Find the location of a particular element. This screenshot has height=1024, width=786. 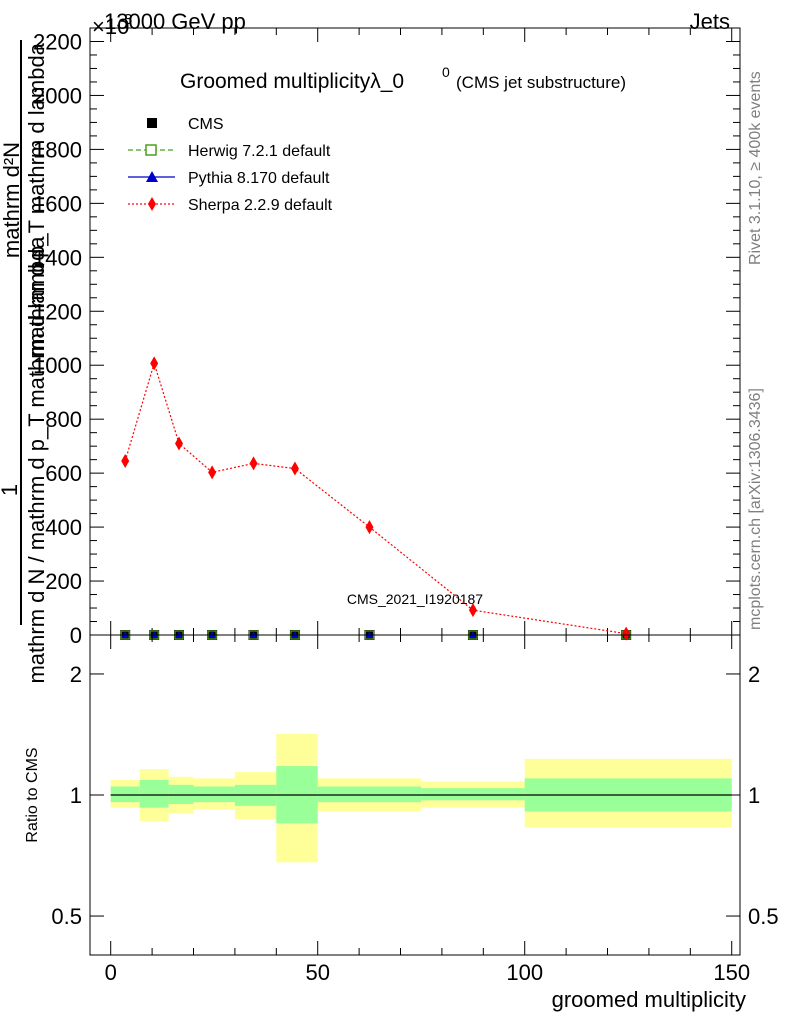

legend-entry-herwig: Herwig 7.2.1 default is located at coordinates (259, 151).